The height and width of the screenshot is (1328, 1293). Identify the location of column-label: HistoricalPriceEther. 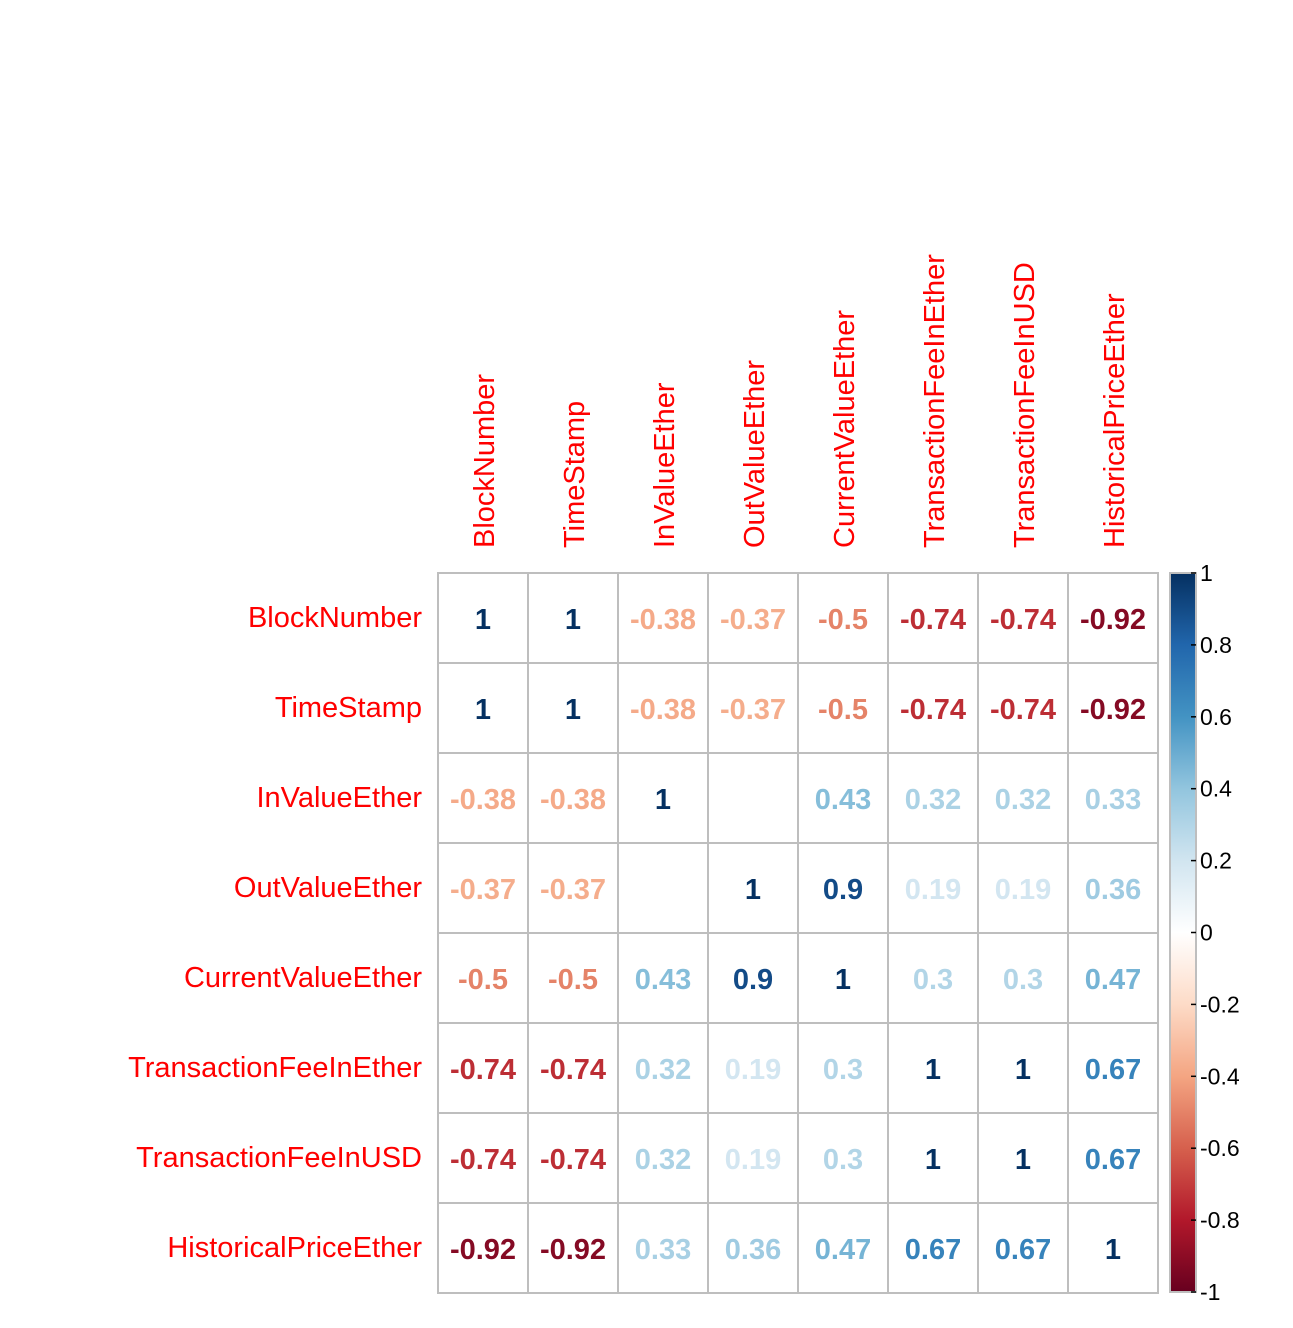
(1115, 420).